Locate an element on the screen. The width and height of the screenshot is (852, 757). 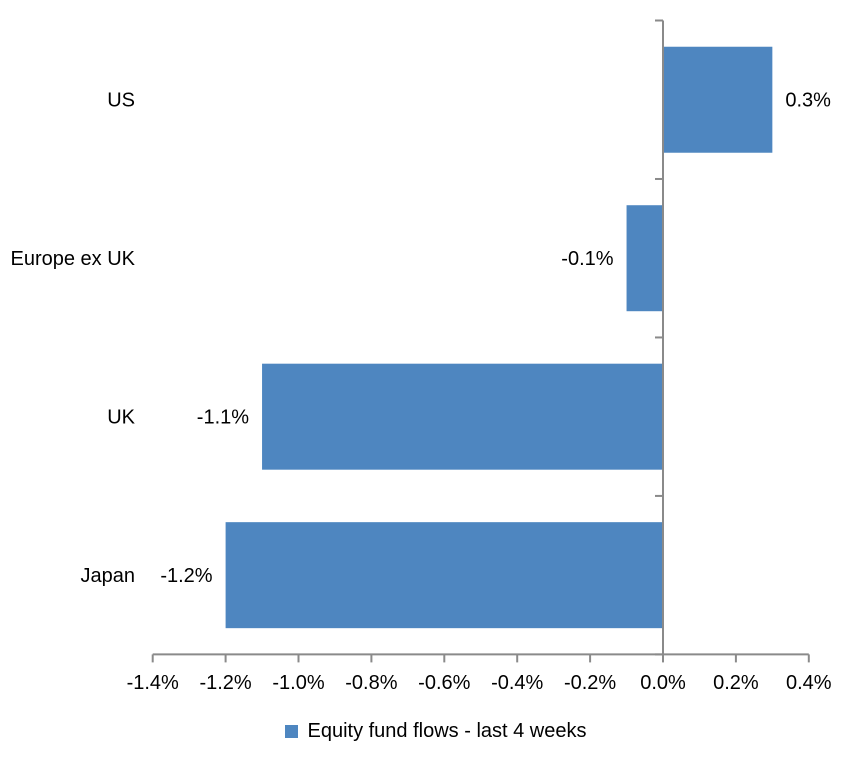
legend-swatch-icon is located at coordinates (292, 731).